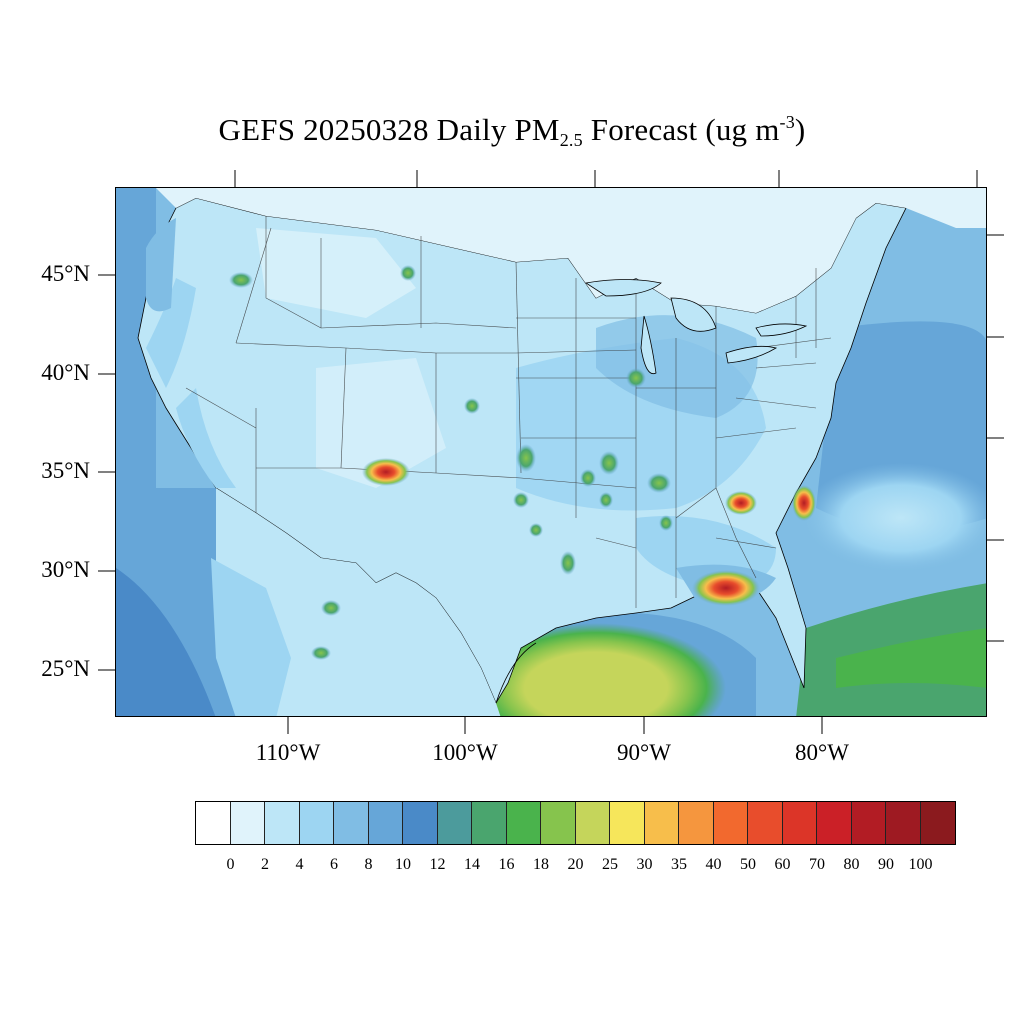  What do you see at coordinates (610, 864) in the screenshot?
I see `colorbar-label: 25` at bounding box center [610, 864].